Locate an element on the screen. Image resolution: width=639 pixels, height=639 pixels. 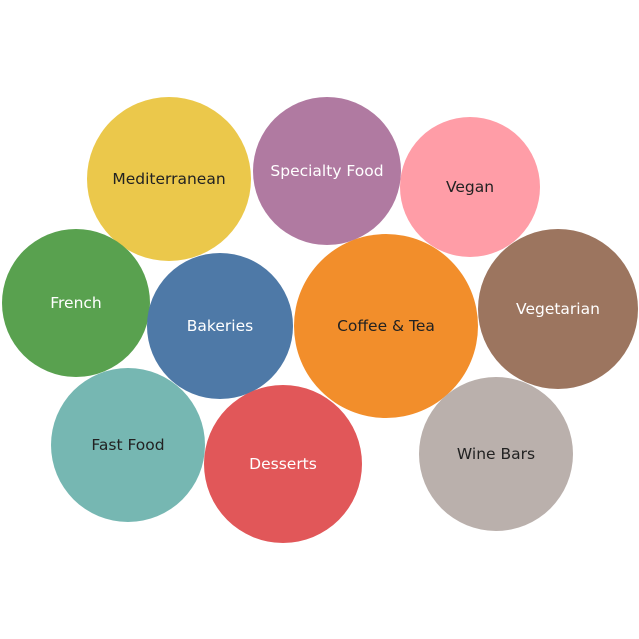
bubble-vegan: Vegan is located at coordinates (470, 187).